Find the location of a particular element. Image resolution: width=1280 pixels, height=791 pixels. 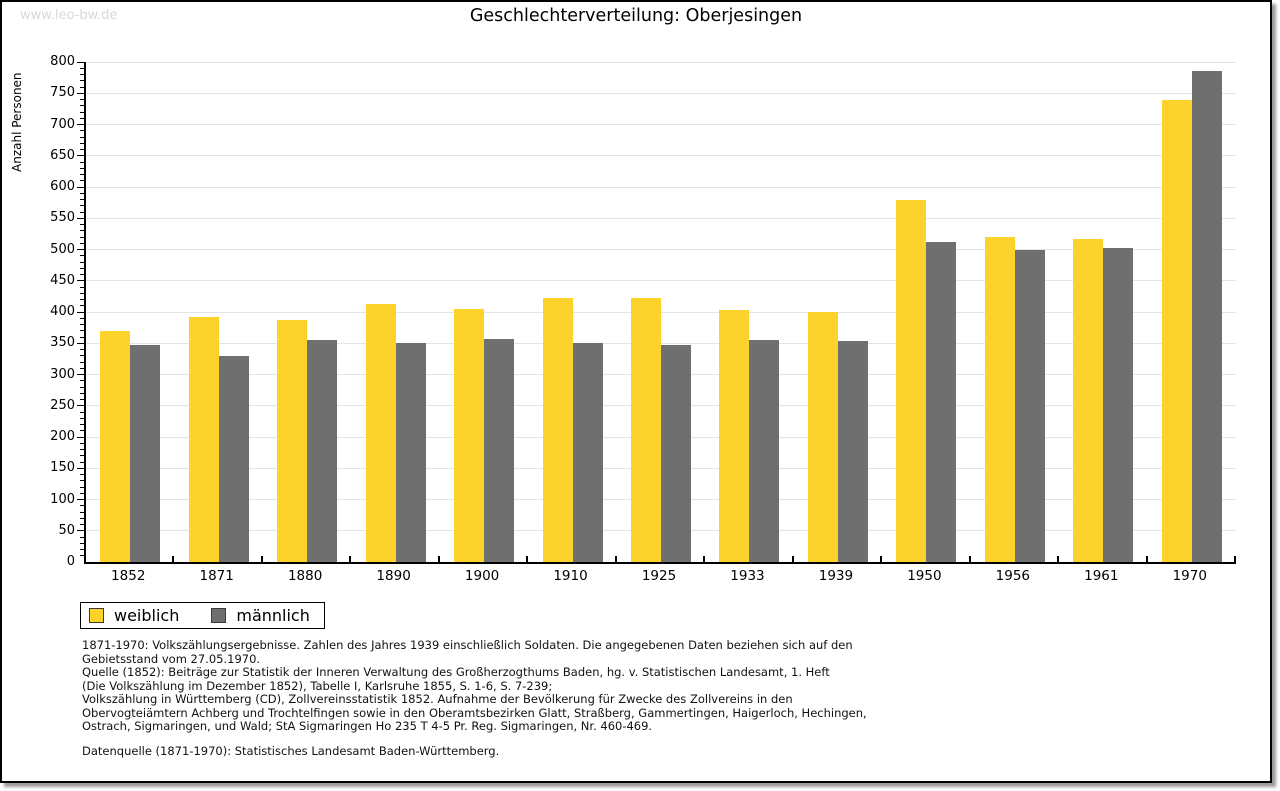

x-axis-label-1961: 1961 is located at coordinates (1101, 576).